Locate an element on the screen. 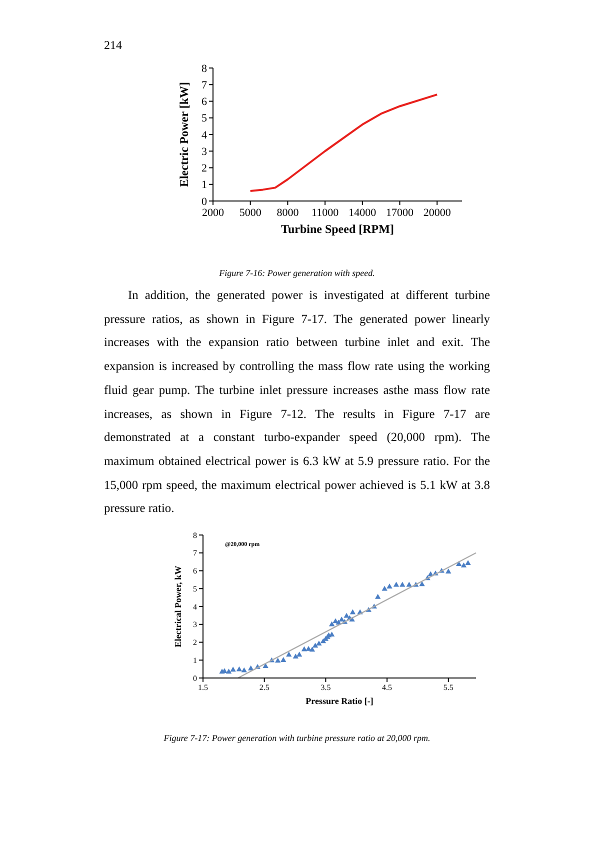 Image resolution: width=595 pixels, height=842 pixels. x-tick-label: 2.5 is located at coordinates (264, 687).